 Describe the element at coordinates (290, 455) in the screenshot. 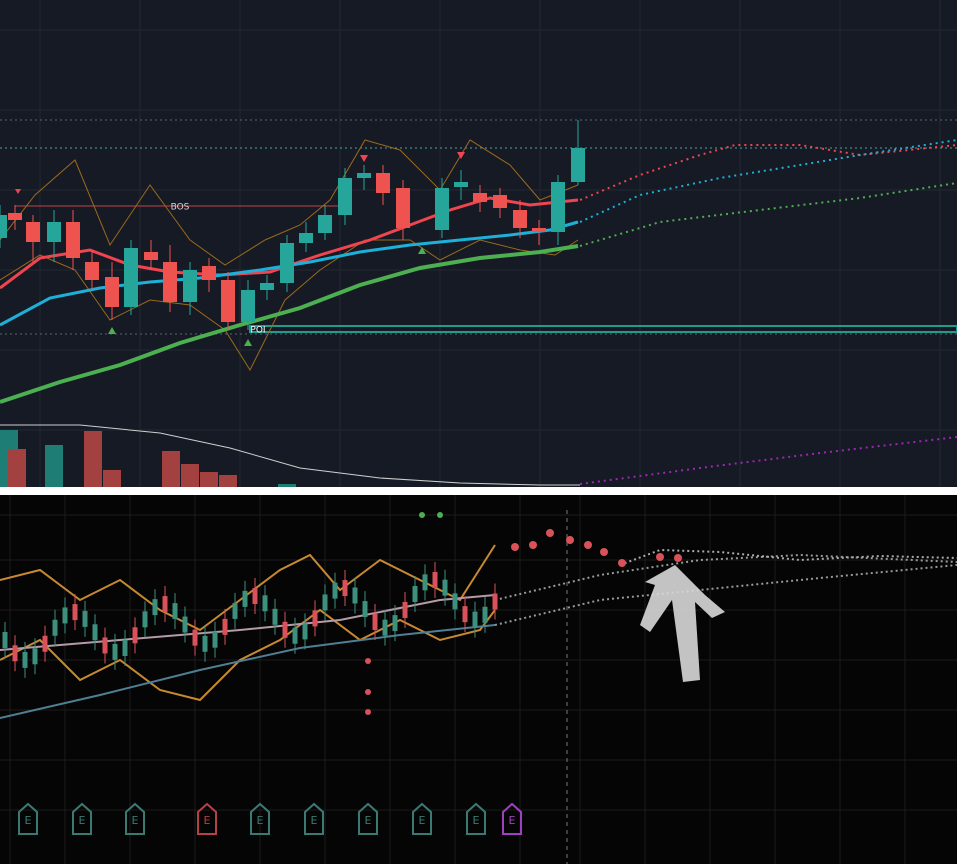

I see `volume-ma` at that location.